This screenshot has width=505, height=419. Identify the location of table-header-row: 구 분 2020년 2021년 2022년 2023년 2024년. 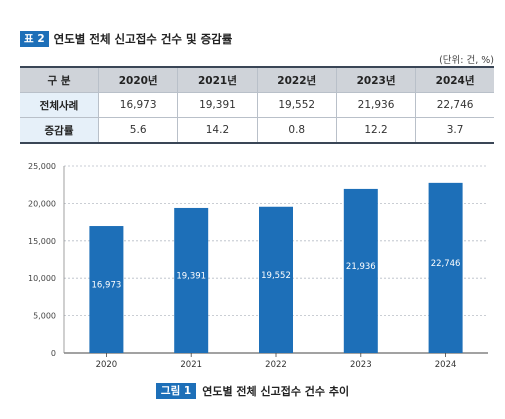
(257, 79).